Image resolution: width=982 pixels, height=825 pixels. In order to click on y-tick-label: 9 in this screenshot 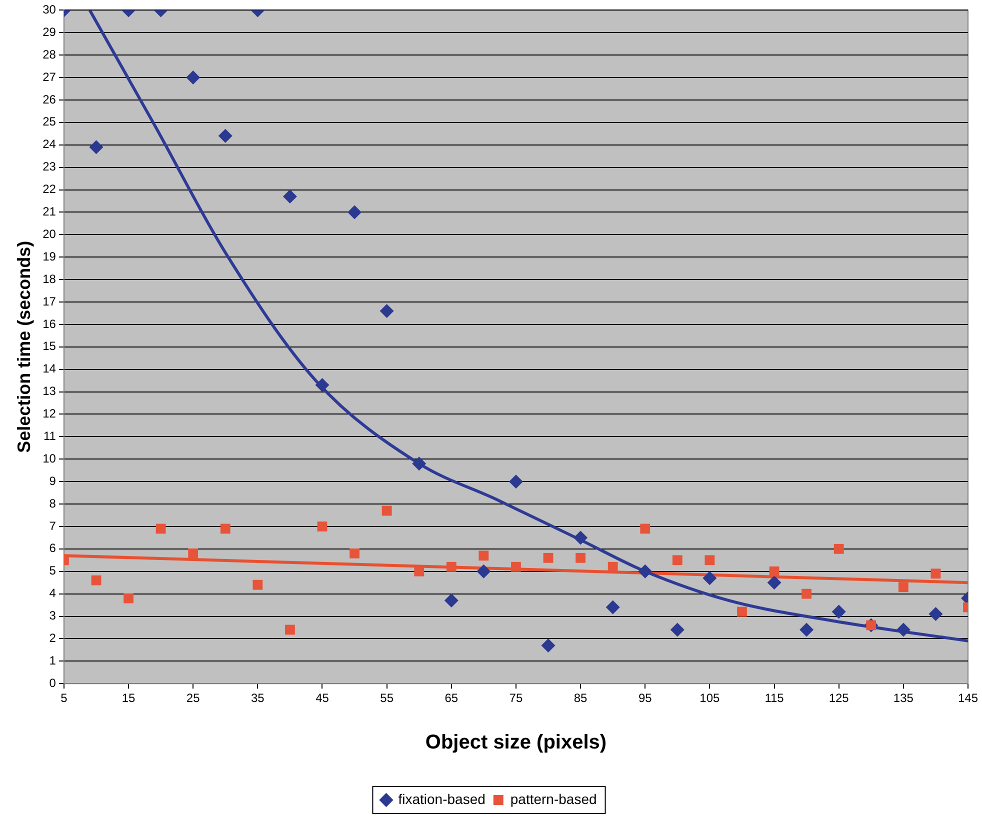, I will do `click(52, 481)`.